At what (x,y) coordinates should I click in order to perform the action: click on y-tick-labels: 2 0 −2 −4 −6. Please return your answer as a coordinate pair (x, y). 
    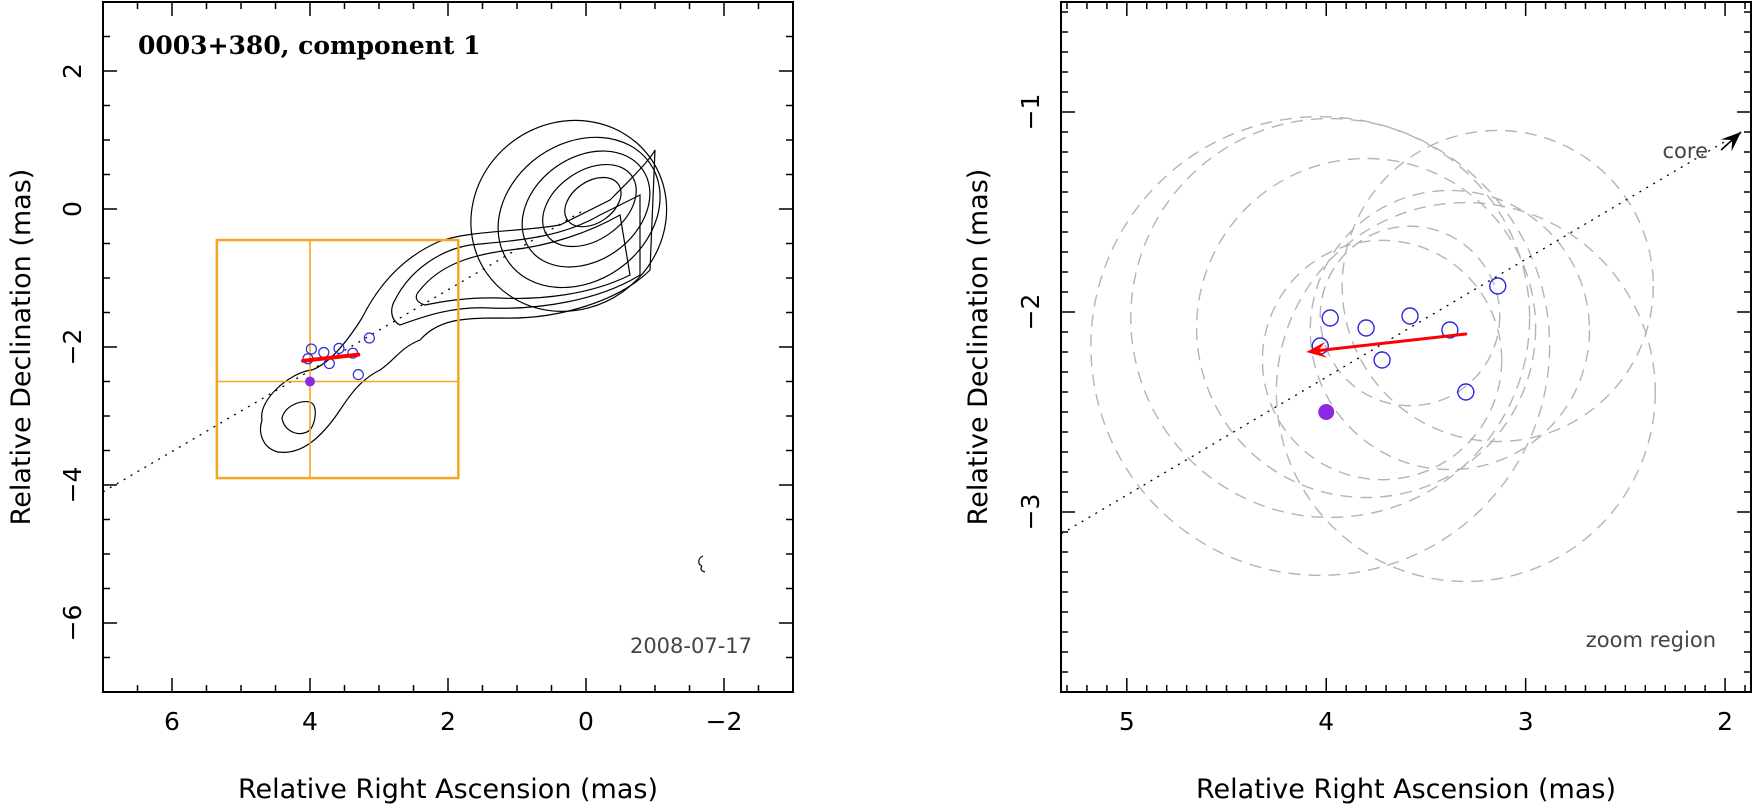
    Looking at the image, I should click on (72, 352).